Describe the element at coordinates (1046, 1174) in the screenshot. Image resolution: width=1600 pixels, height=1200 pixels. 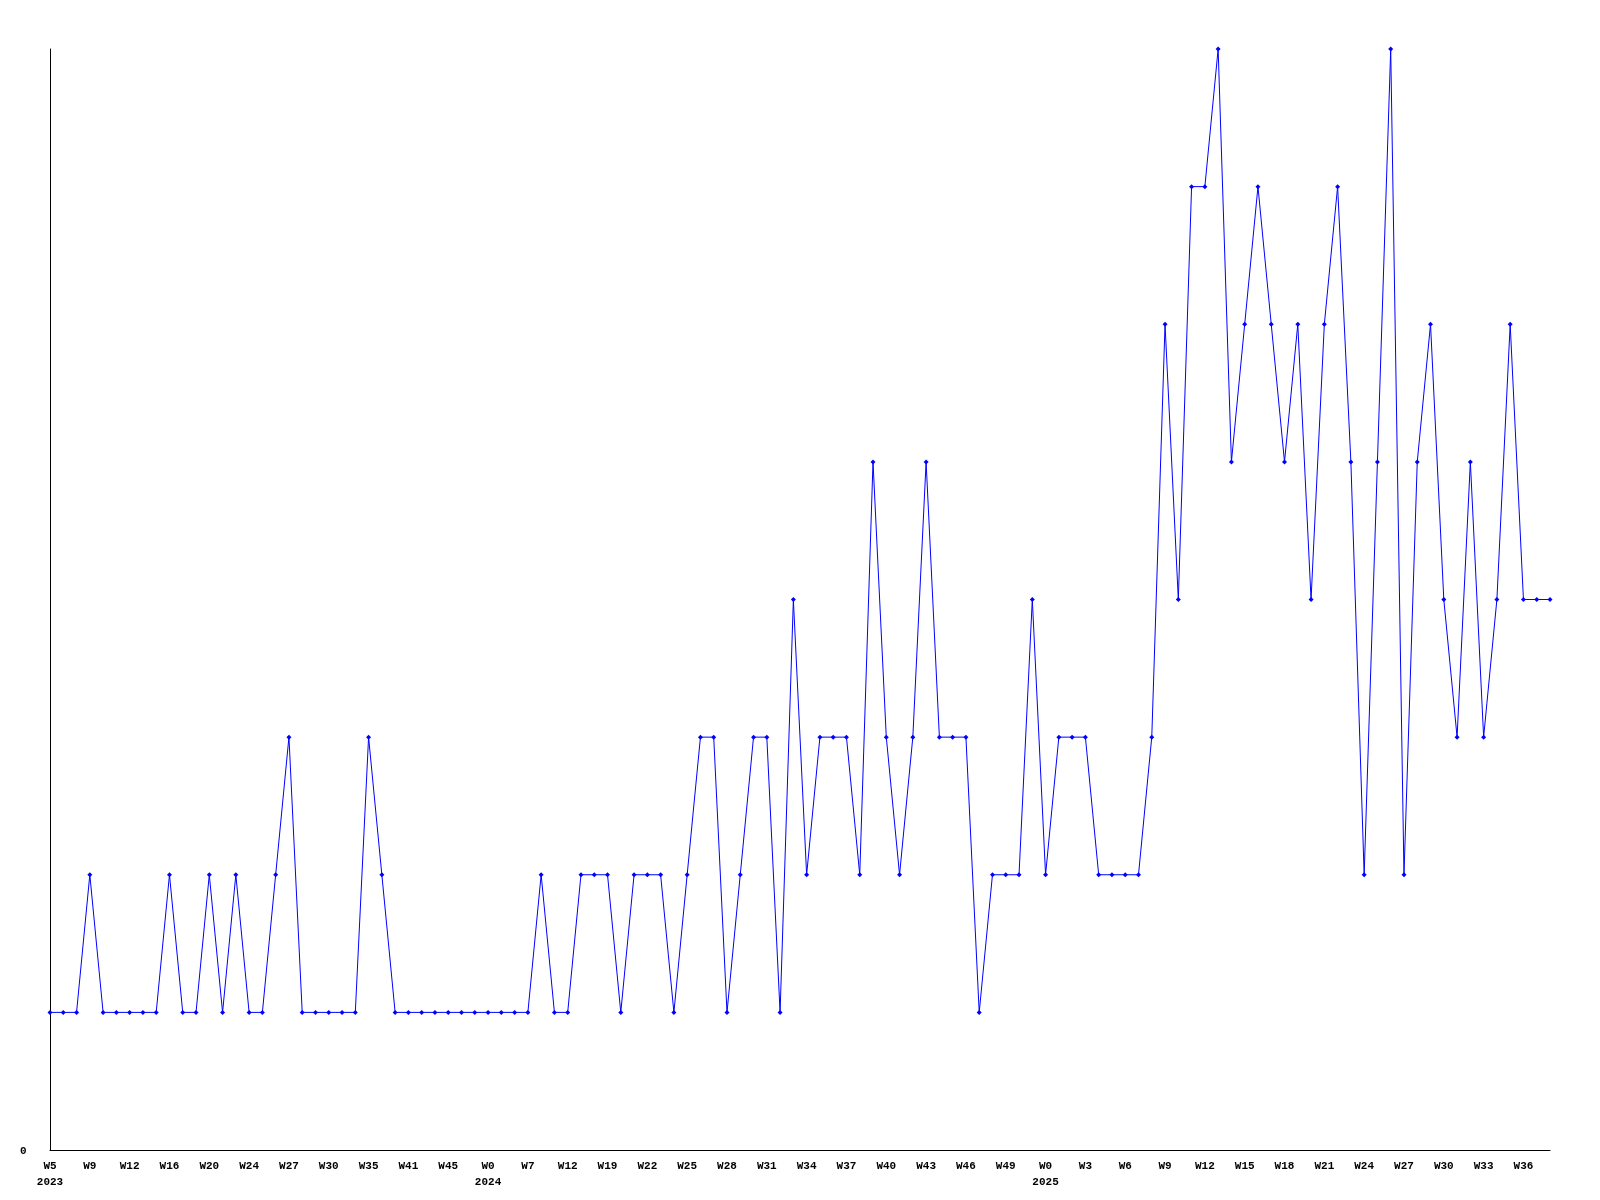
I see `x-tick-label: W0 2025` at that location.